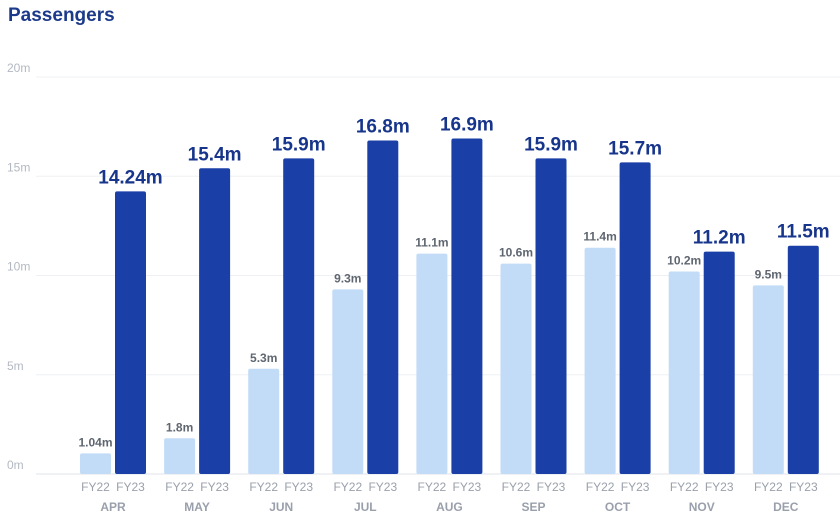  What do you see at coordinates (467, 125) in the screenshot?
I see `data-label-fy23: 16.9m` at bounding box center [467, 125].